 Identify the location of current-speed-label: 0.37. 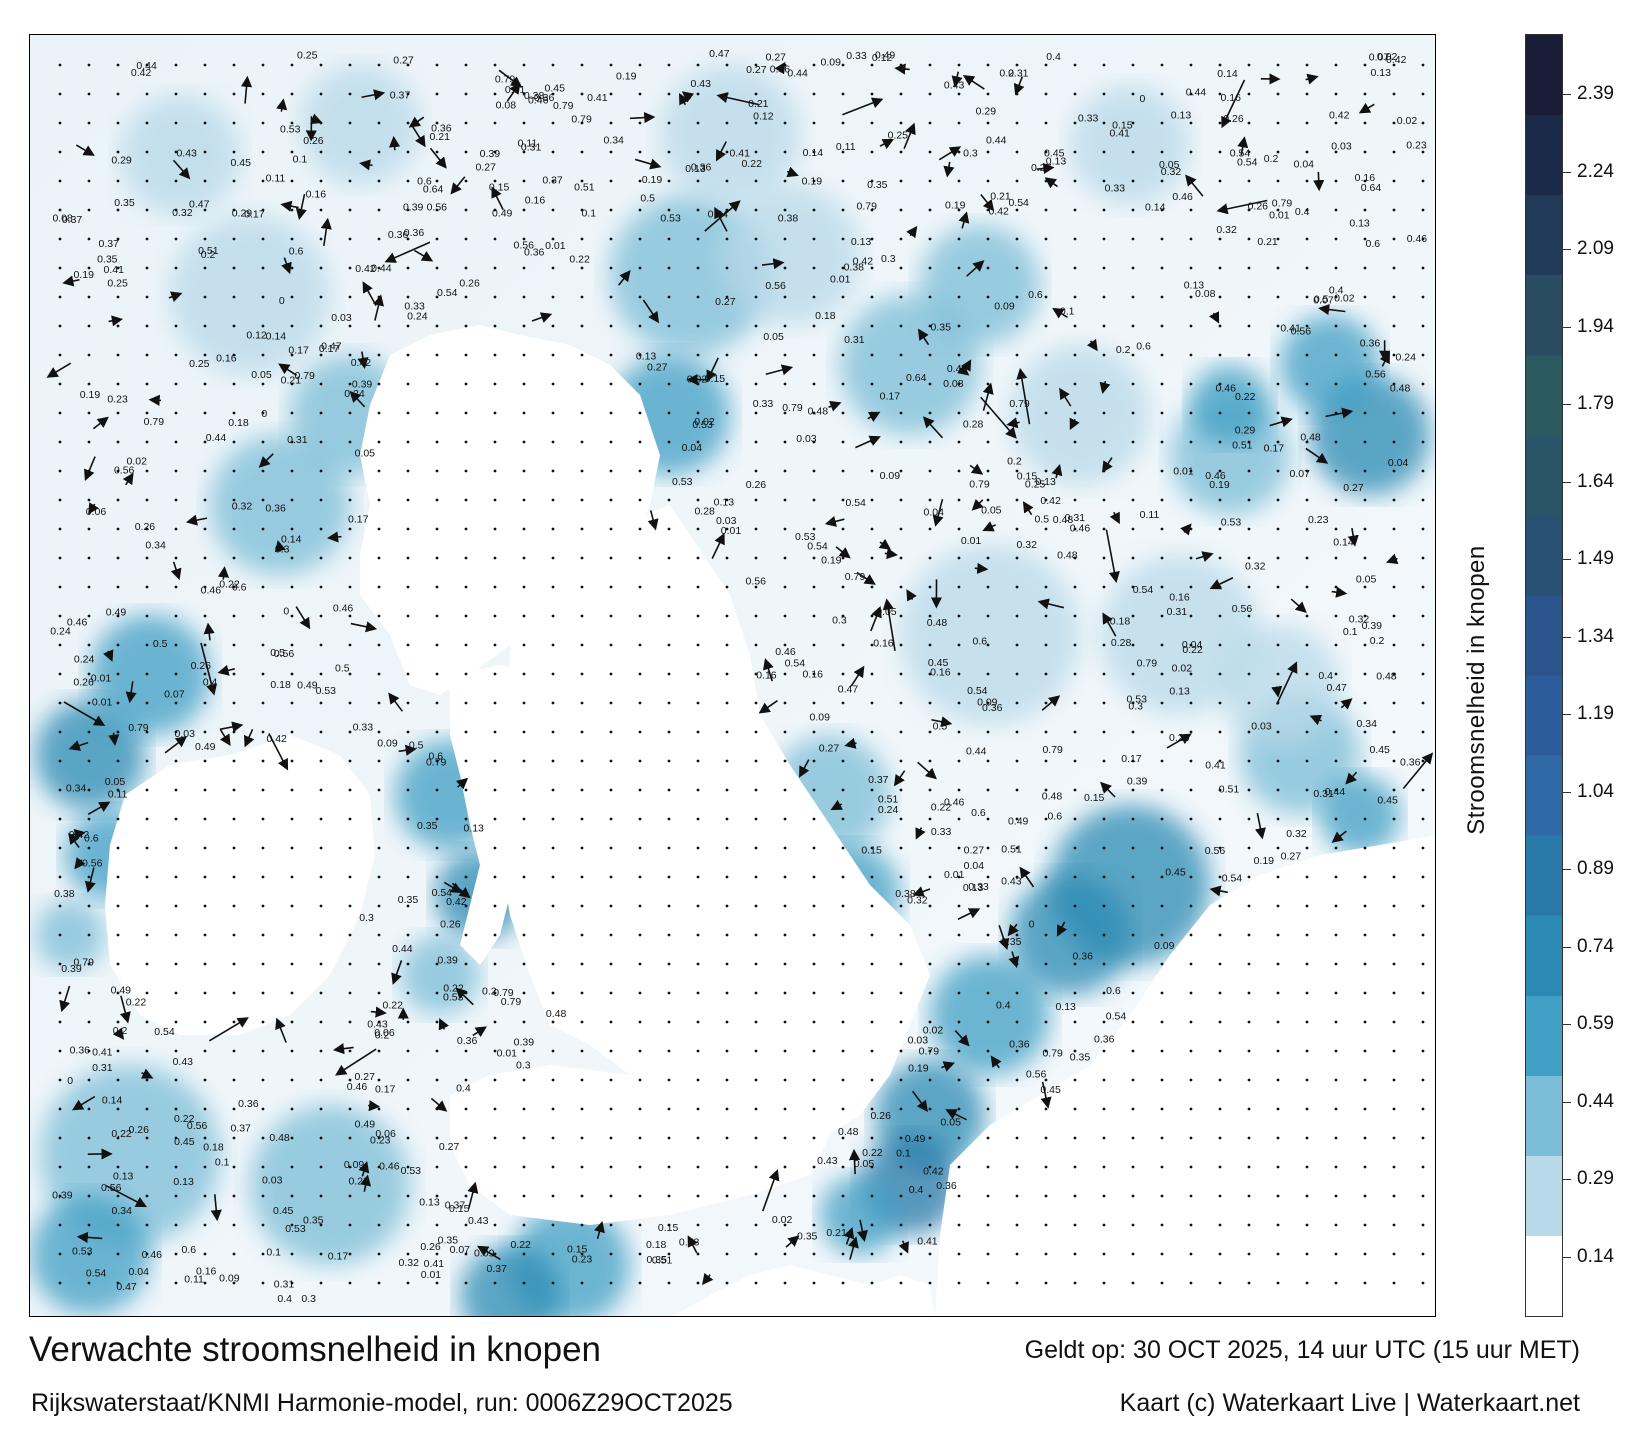
(72, 220).